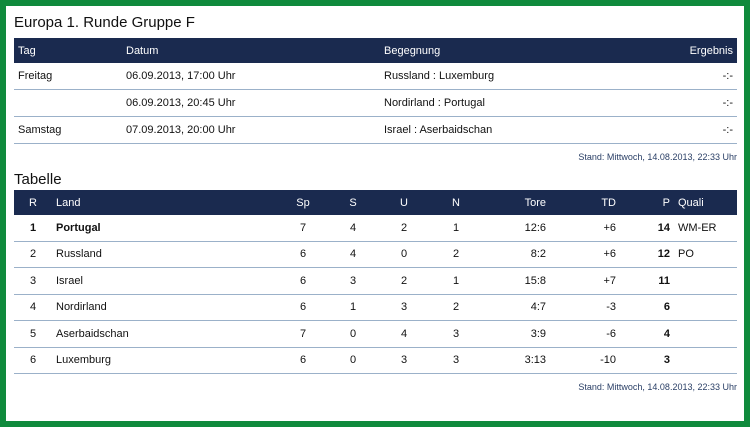 The image size is (750, 427). I want to click on goals: 15:8, so click(516, 281).